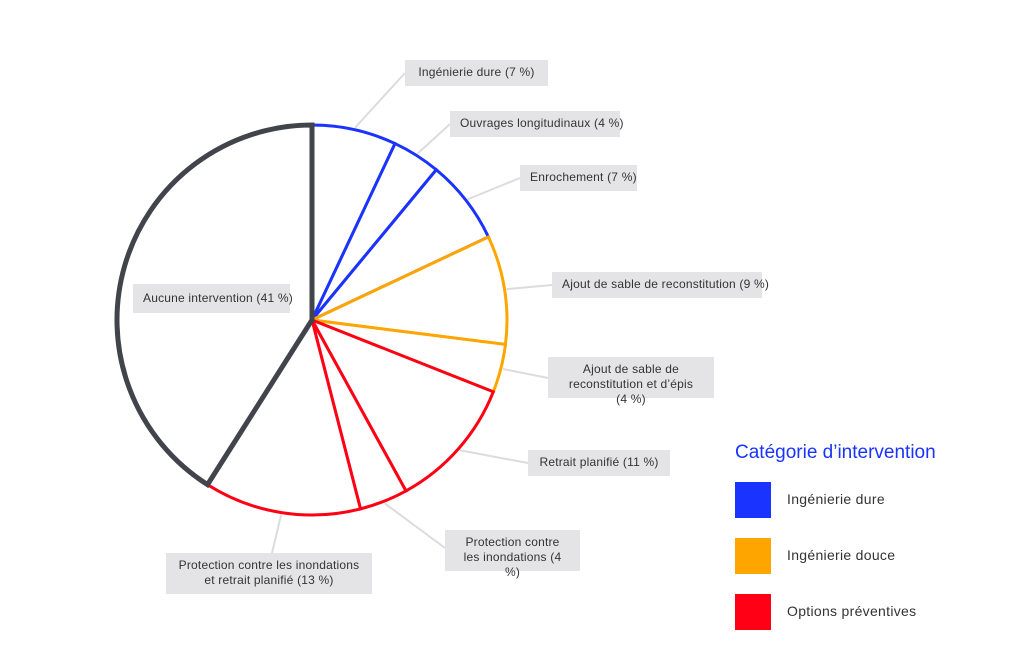 The width and height of the screenshot is (1024, 672). I want to click on slice-label-ingenierie-dure: Ingénierie dure (7 %), so click(476, 73).